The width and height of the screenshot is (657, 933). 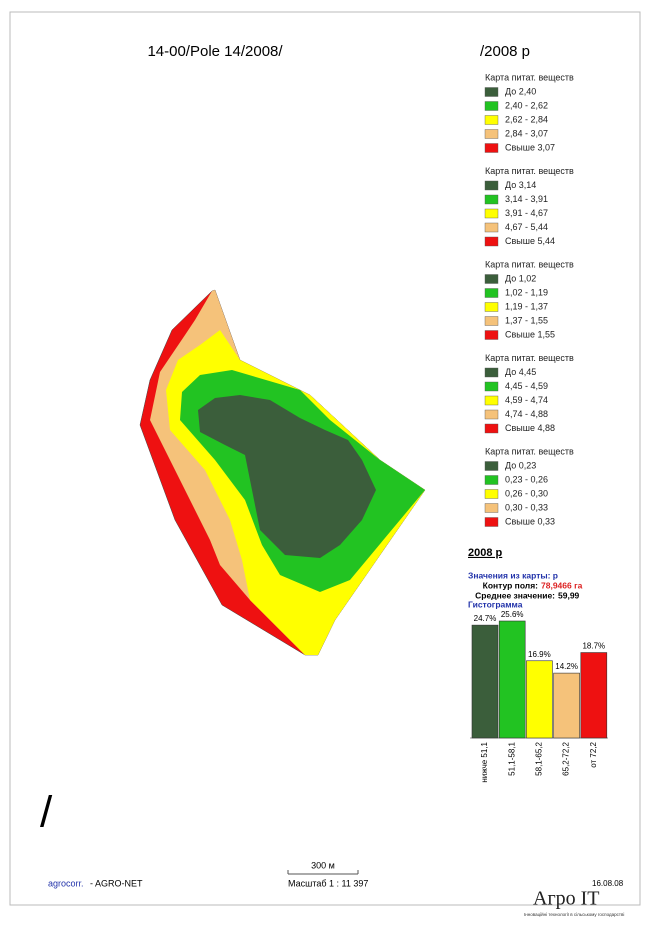 What do you see at coordinates (593, 754) in the screenshot?
I see `category-label: от 72,2` at bounding box center [593, 754].